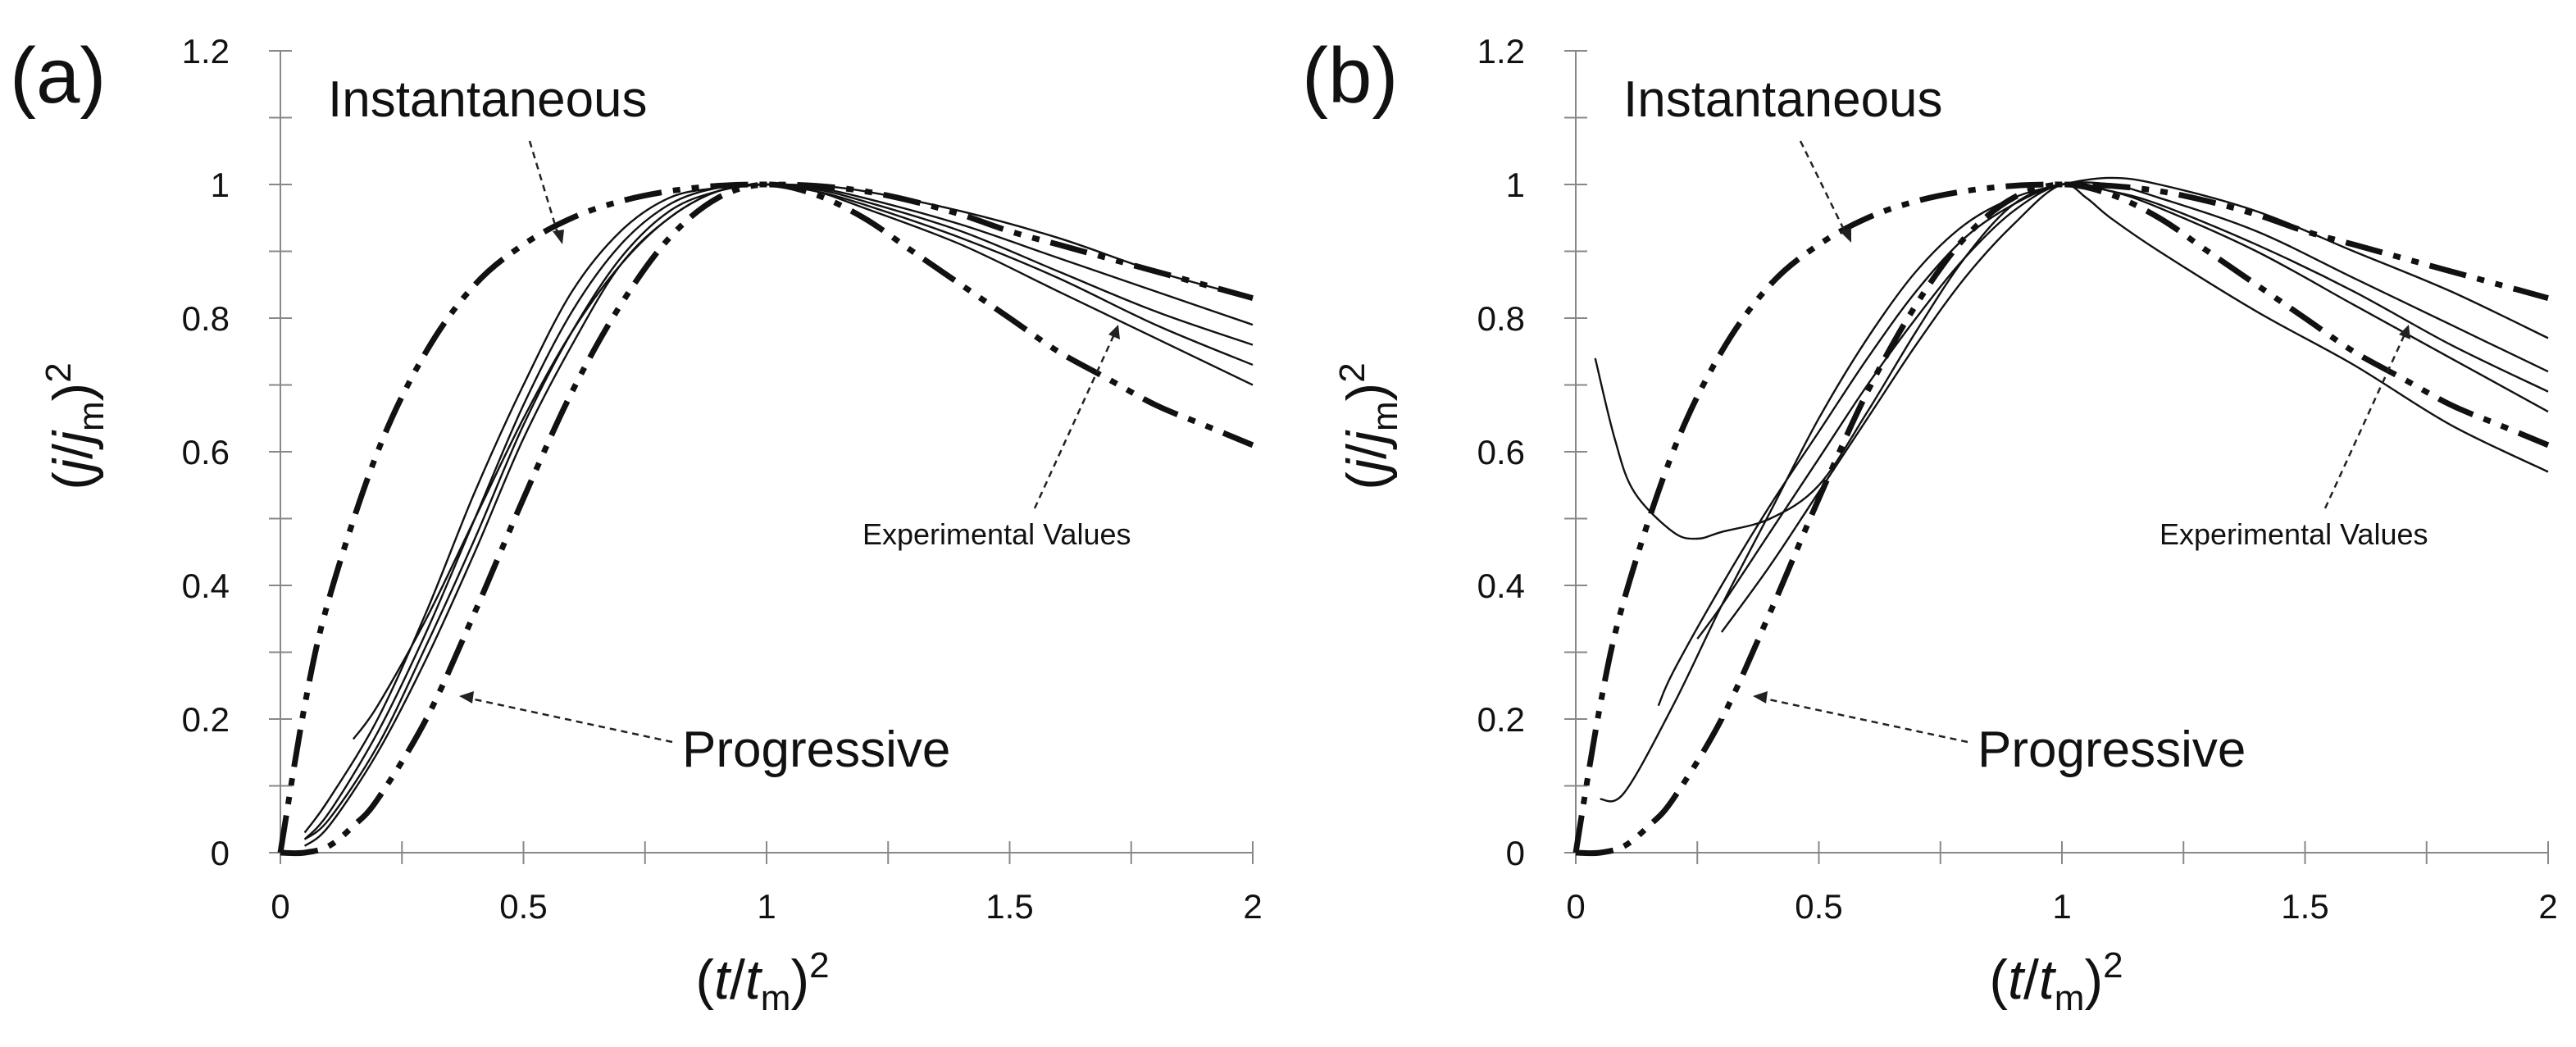 This screenshot has width=2576, height=1047. Describe the element at coordinates (220, 185) in the screenshot. I see `panel-a-y-tick-label: 1` at that location.